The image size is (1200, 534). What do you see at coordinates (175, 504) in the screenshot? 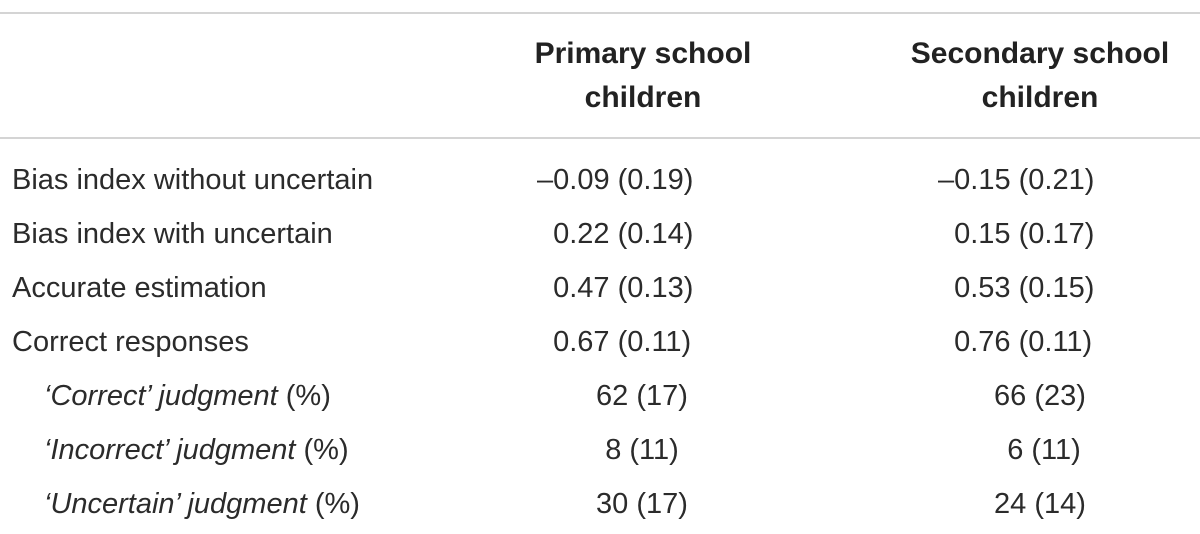
I see `row-label-italic: ‘Uncertain’ judgment` at bounding box center [175, 504].